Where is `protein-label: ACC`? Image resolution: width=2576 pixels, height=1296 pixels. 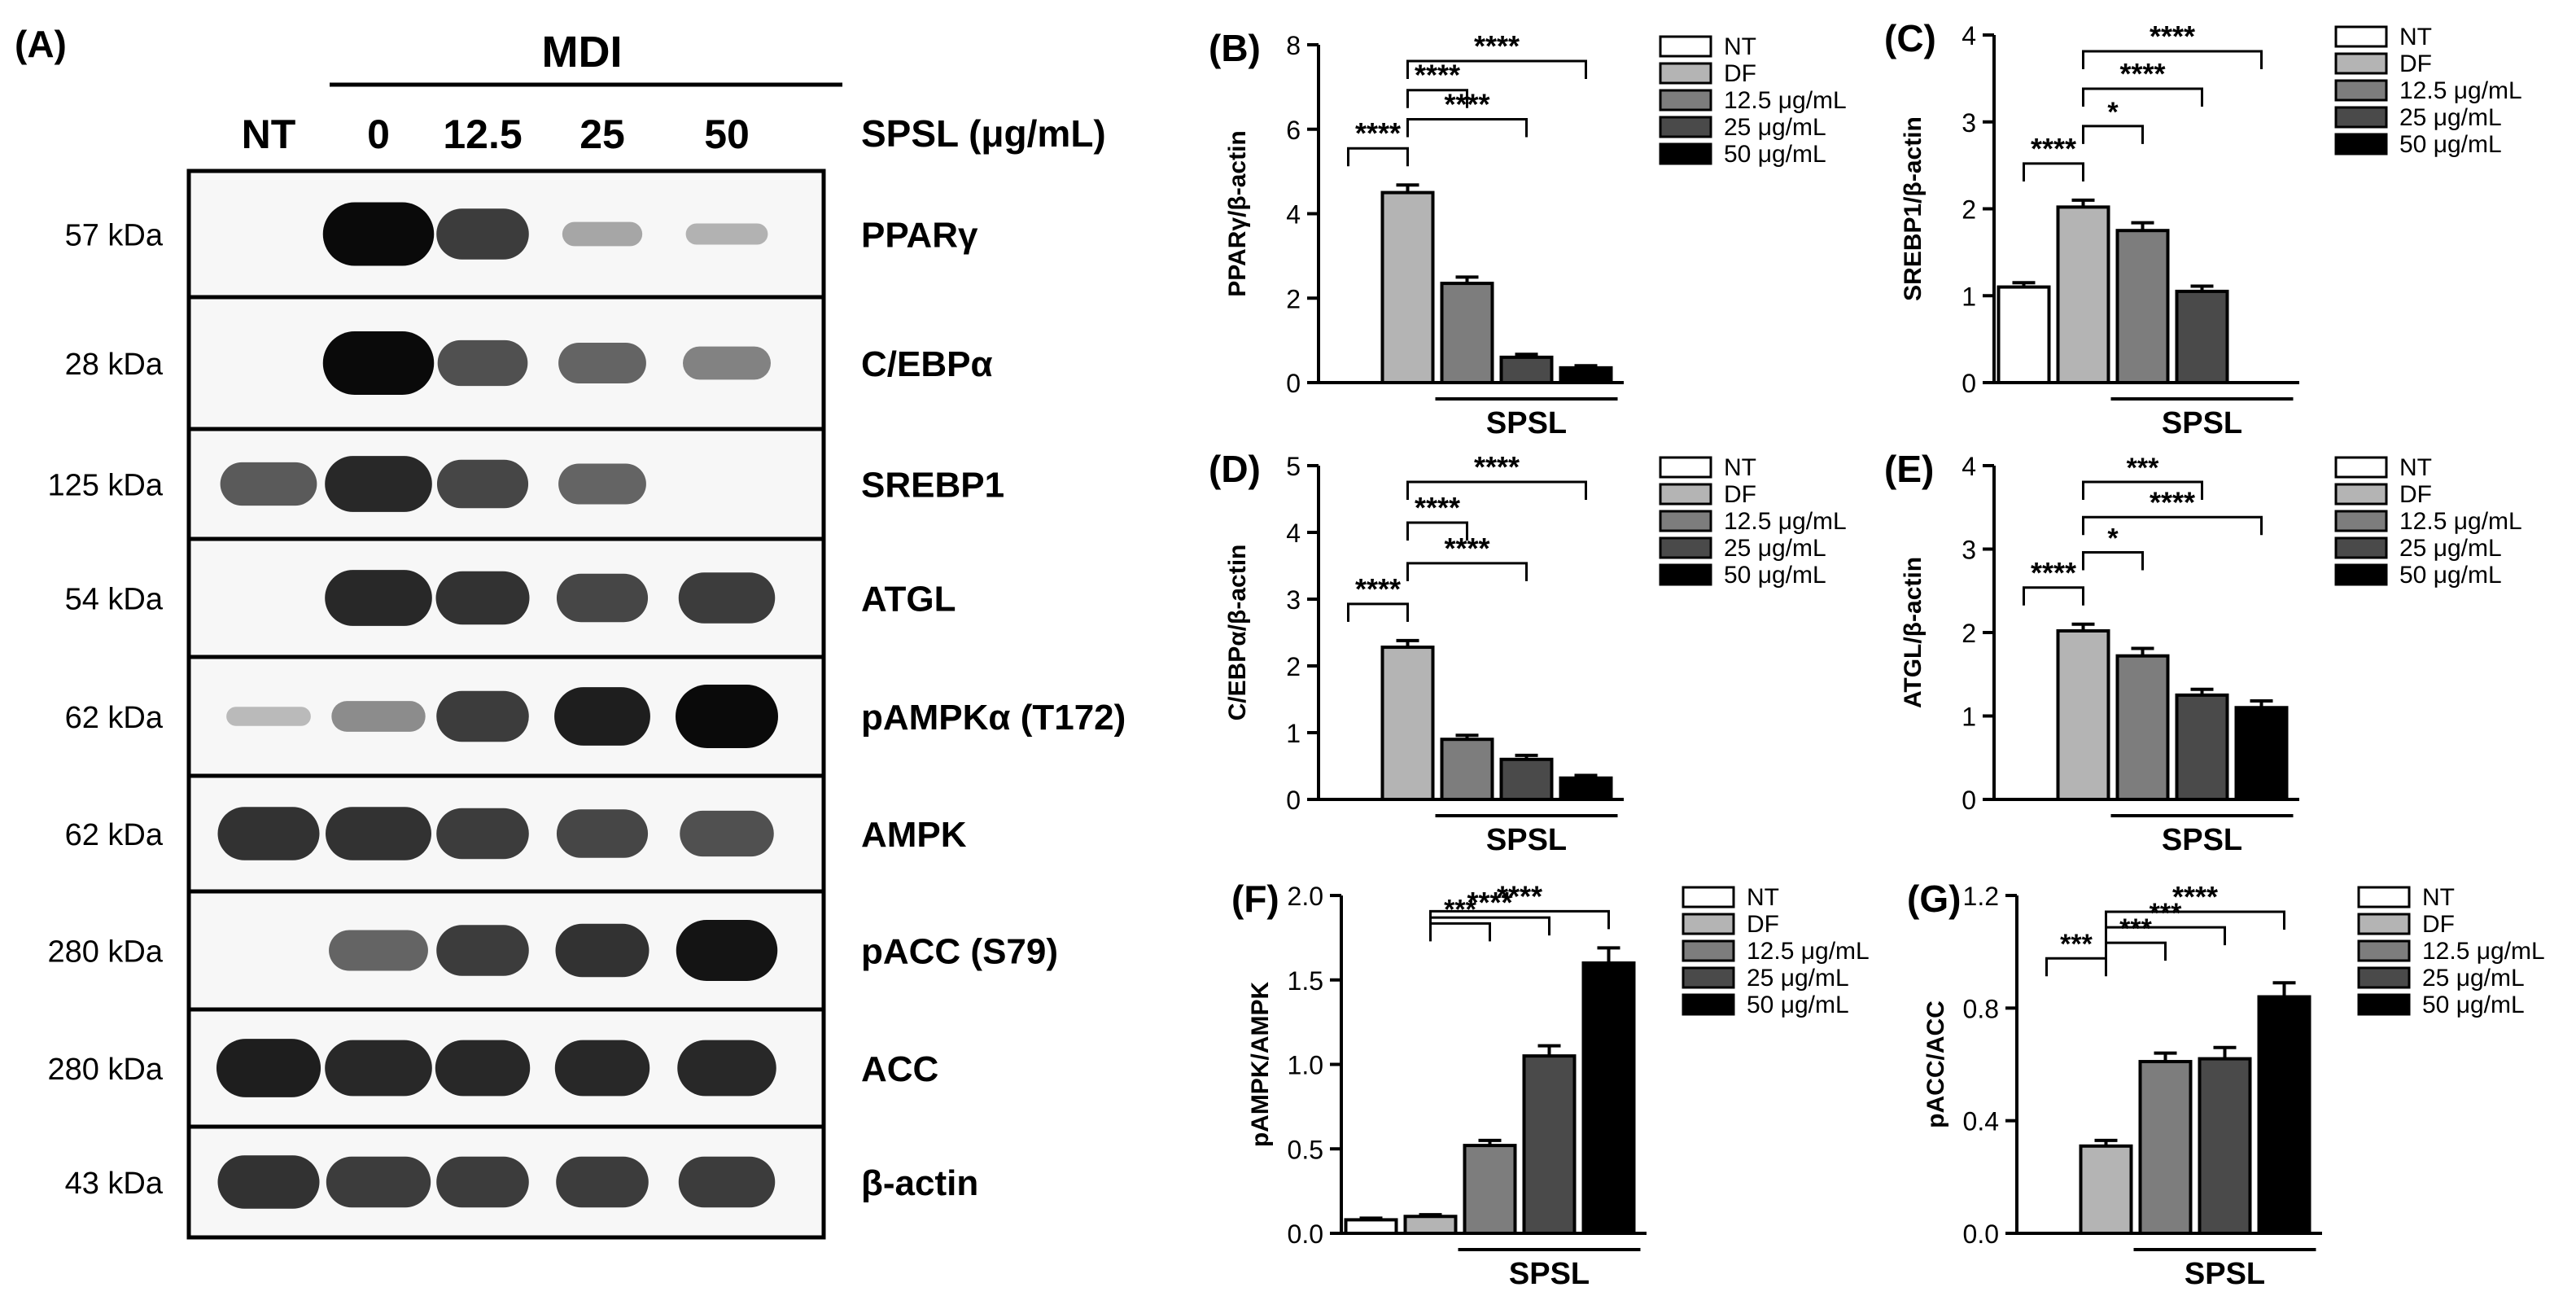
protein-label: ACC is located at coordinates (899, 1069).